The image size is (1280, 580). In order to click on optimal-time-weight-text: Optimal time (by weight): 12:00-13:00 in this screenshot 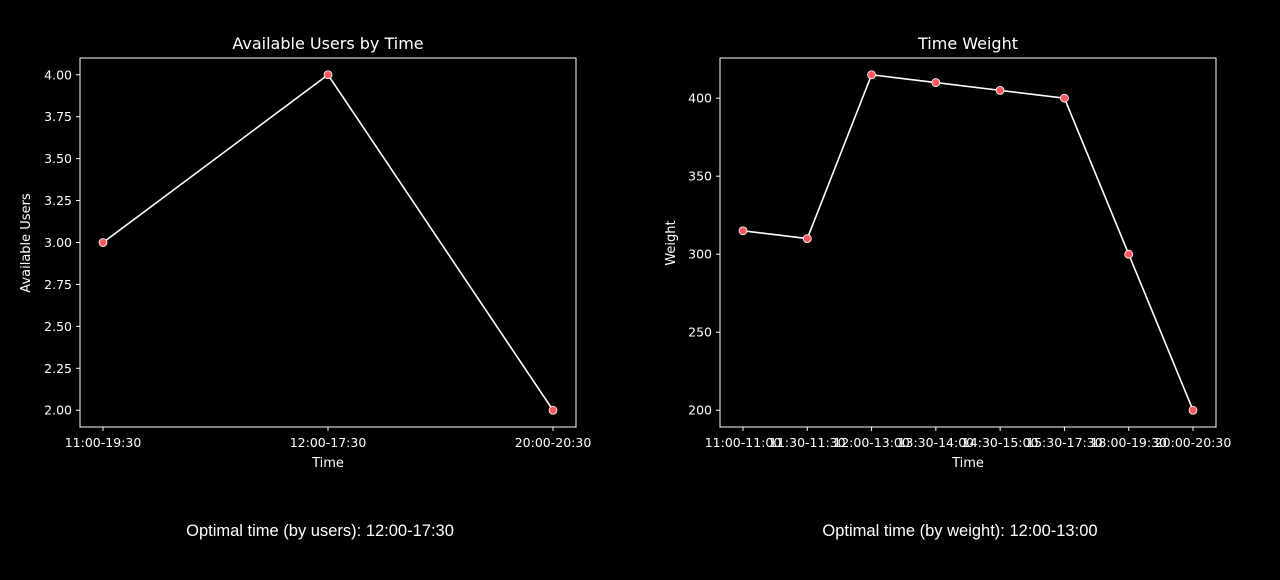, I will do `click(959, 531)`.